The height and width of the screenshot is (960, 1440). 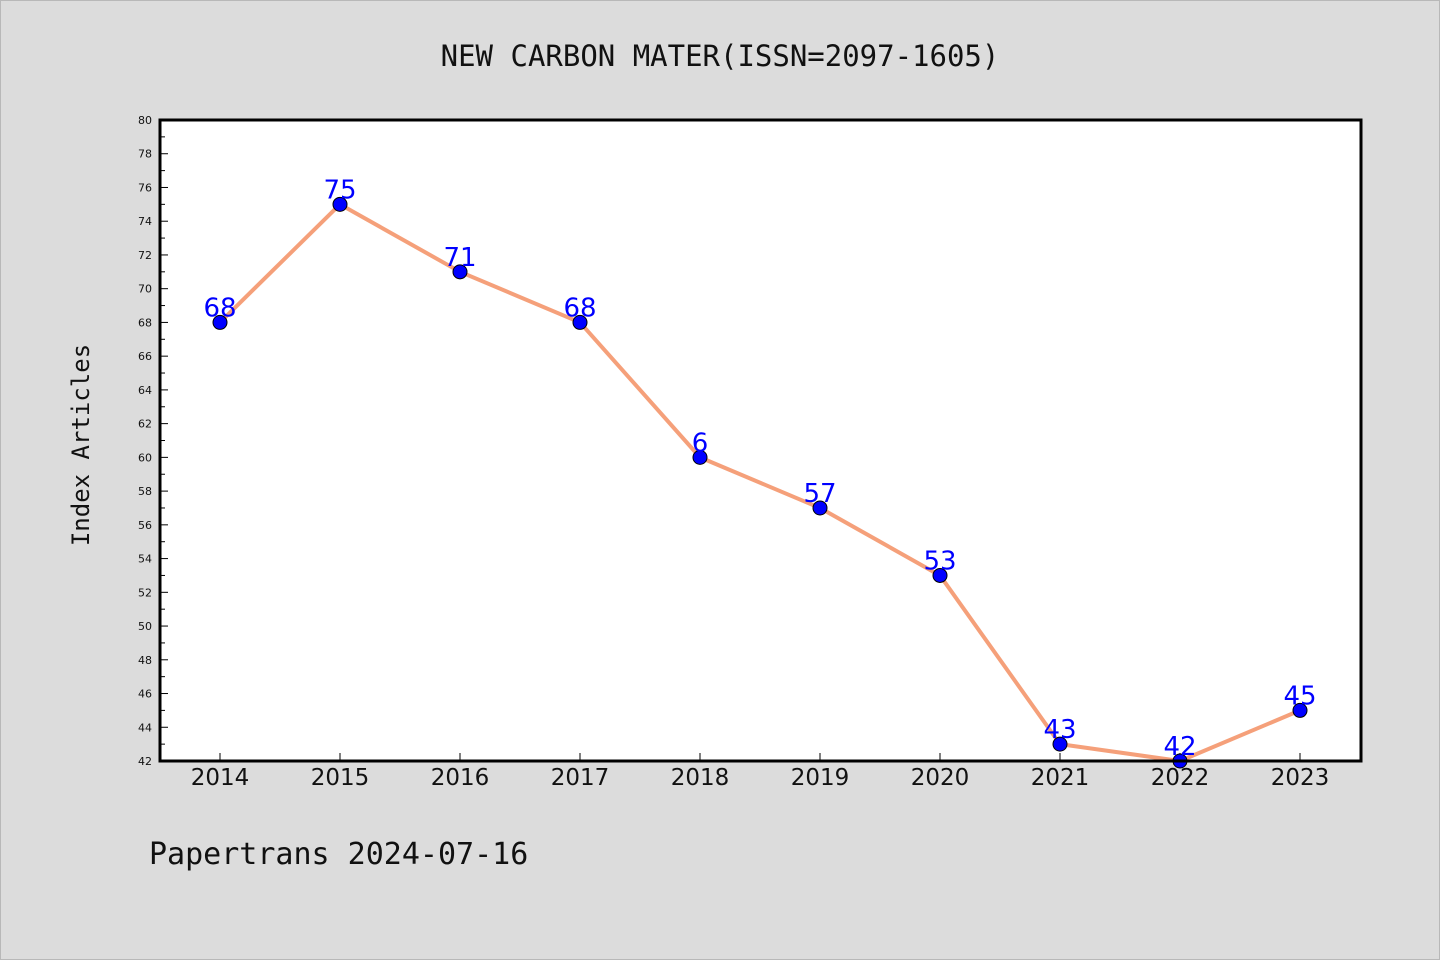 I want to click on x-tick-label: 2014, so click(x=220, y=778).